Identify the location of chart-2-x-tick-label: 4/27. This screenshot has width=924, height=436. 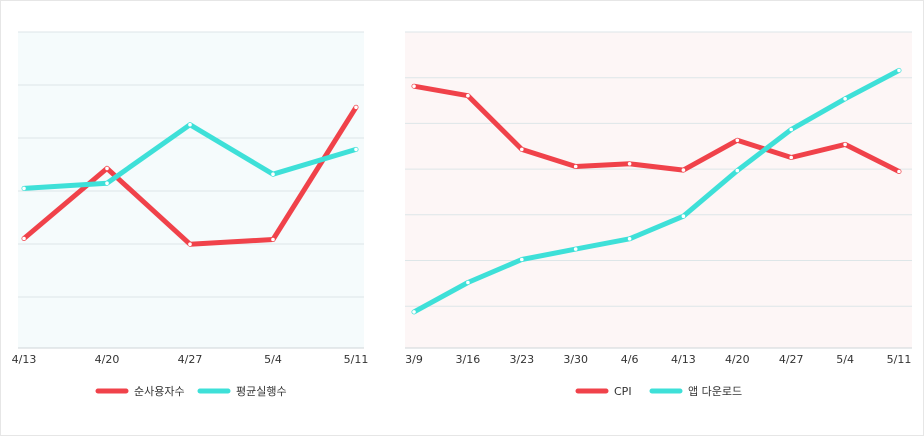
(791, 359).